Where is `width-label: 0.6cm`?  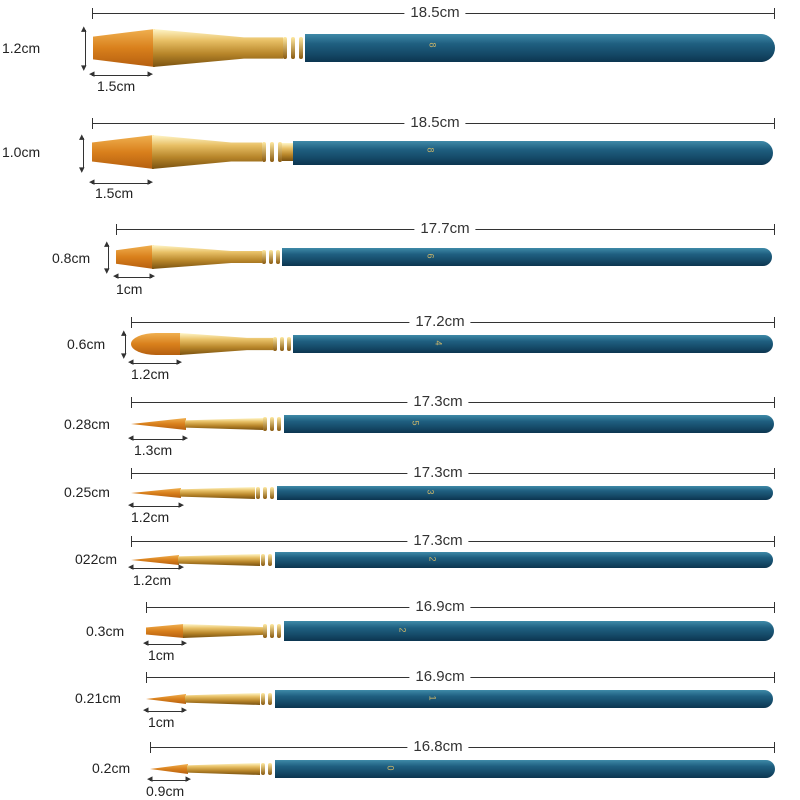
width-label: 0.6cm is located at coordinates (86, 344).